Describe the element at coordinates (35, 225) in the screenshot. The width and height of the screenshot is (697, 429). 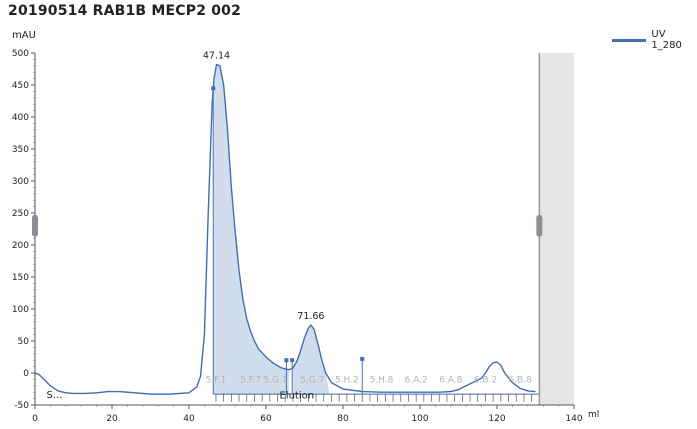
I see `y-axis-range-handle` at that location.